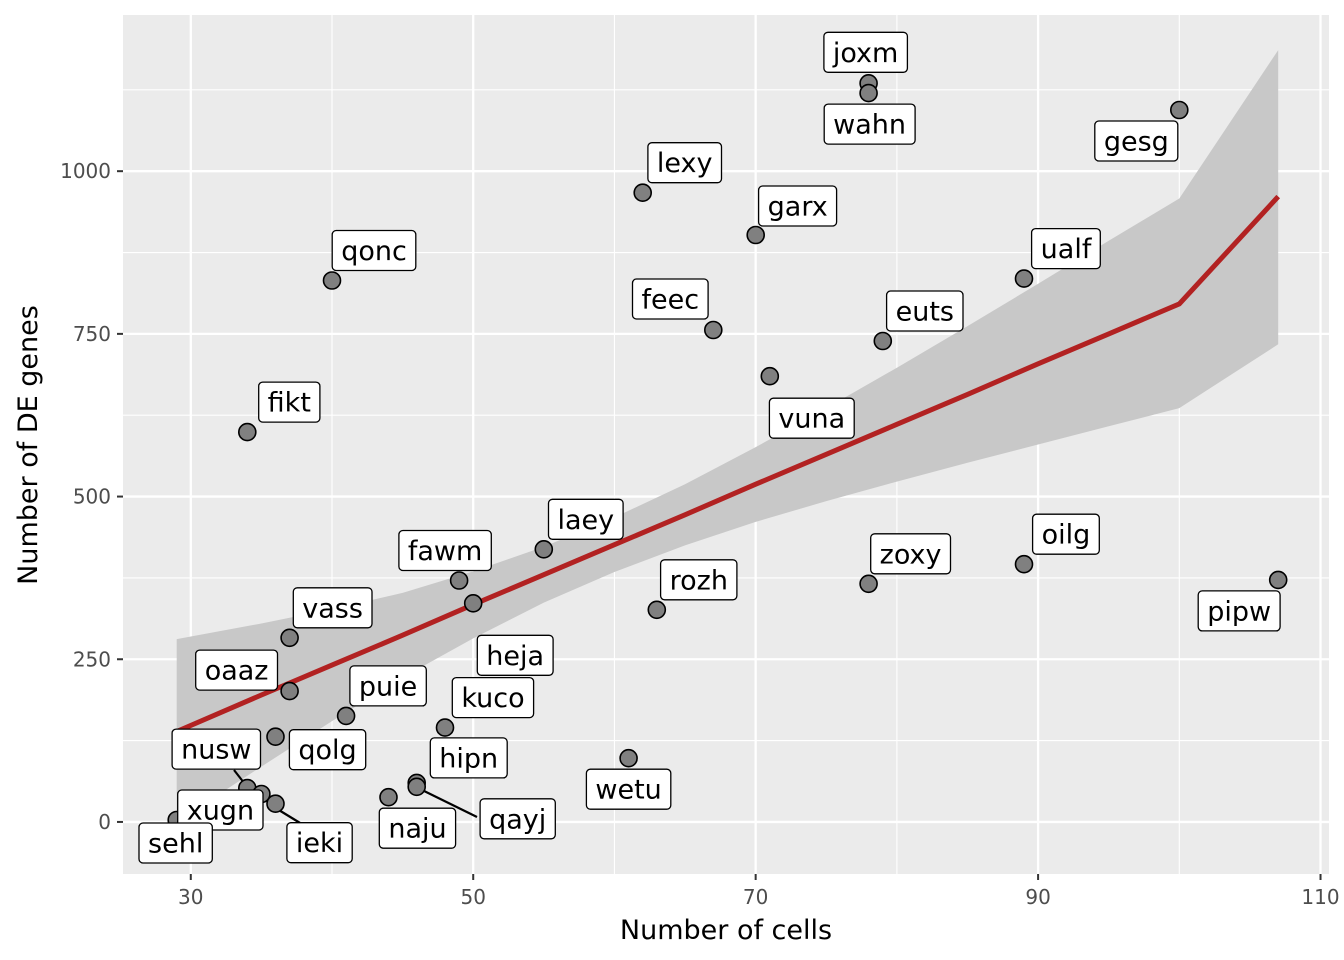 The height and width of the screenshot is (960, 1344). What do you see at coordinates (1037, 897) in the screenshot?
I see `x-tick-label: 90` at bounding box center [1037, 897].